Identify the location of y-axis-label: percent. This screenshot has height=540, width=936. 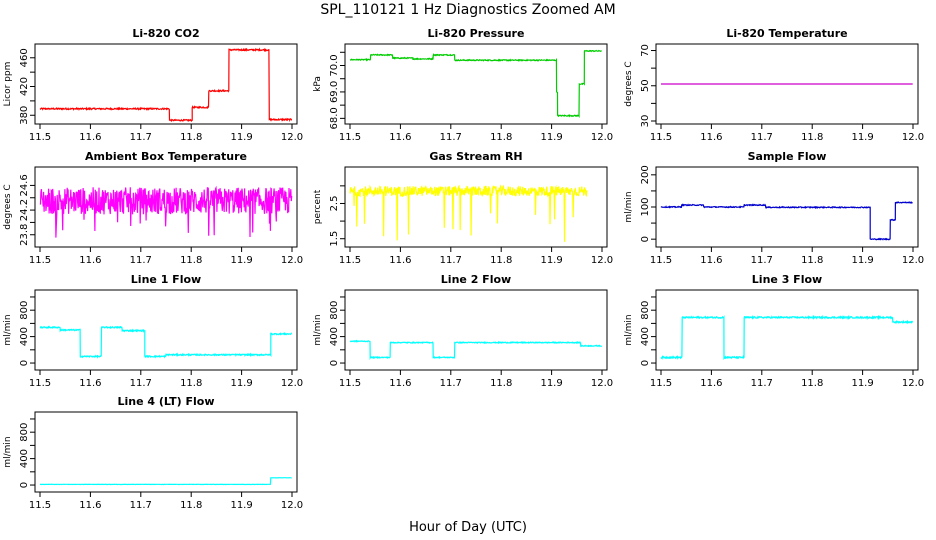
(318, 206).